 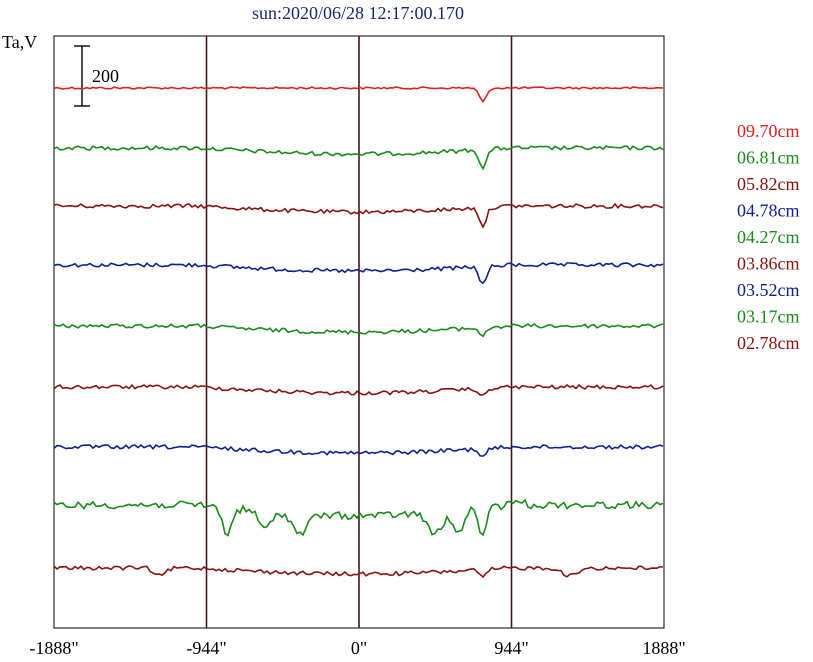 I want to click on series-line-09.70cm, so click(x=358, y=95).